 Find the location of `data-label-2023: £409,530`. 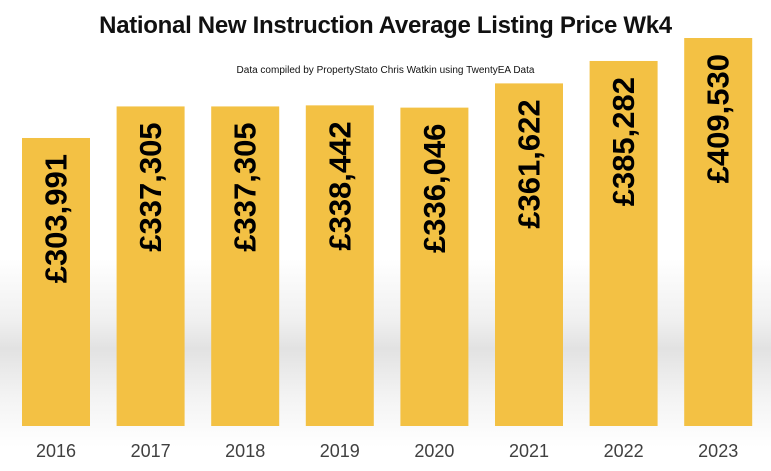

data-label-2023: £409,530 is located at coordinates (718, 118).